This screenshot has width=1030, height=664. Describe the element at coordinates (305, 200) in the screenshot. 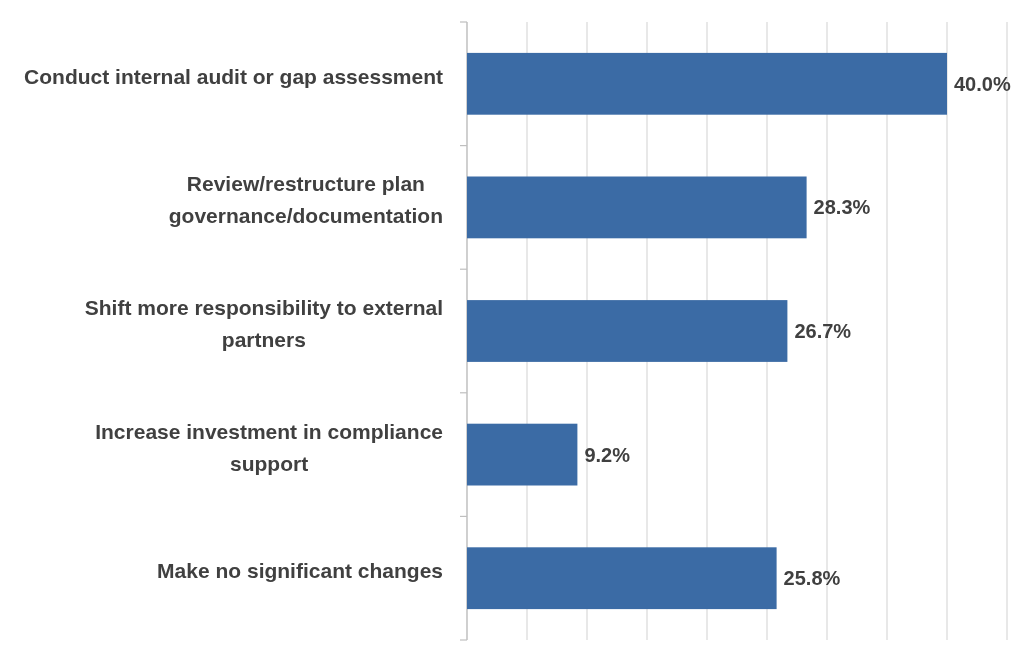

I see `y-tick-label: Review/restructure plan governance/documentation` at that location.